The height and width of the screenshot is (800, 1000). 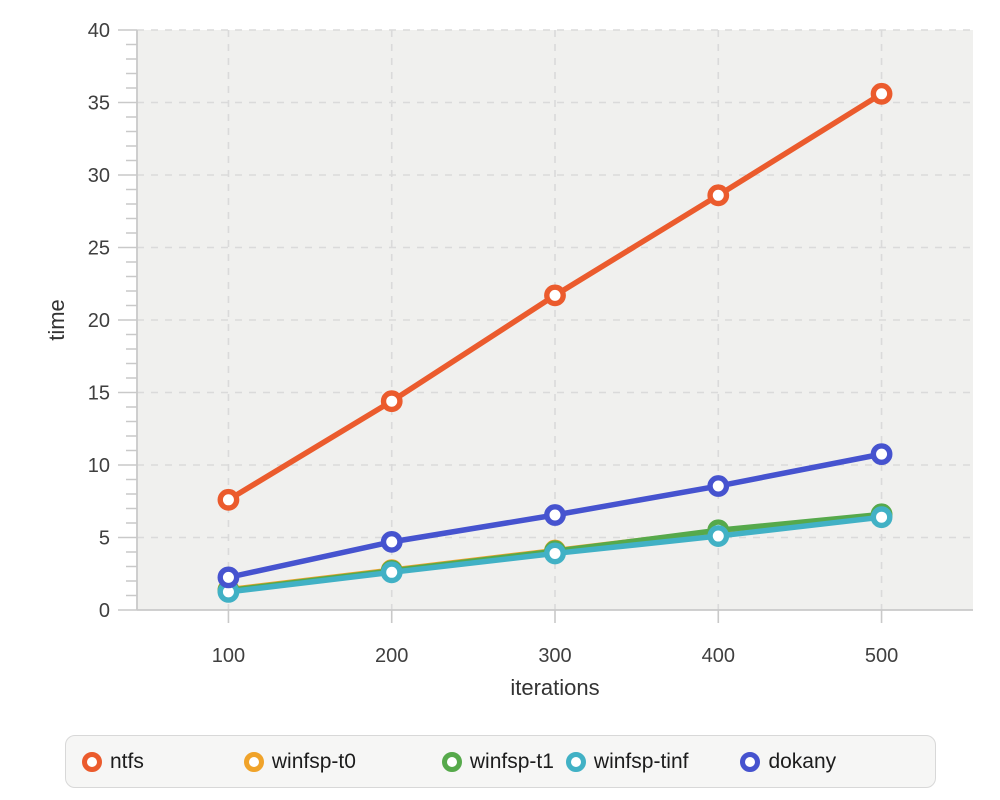 What do you see at coordinates (99, 249) in the screenshot?
I see `y-tick-label: 25` at bounding box center [99, 249].